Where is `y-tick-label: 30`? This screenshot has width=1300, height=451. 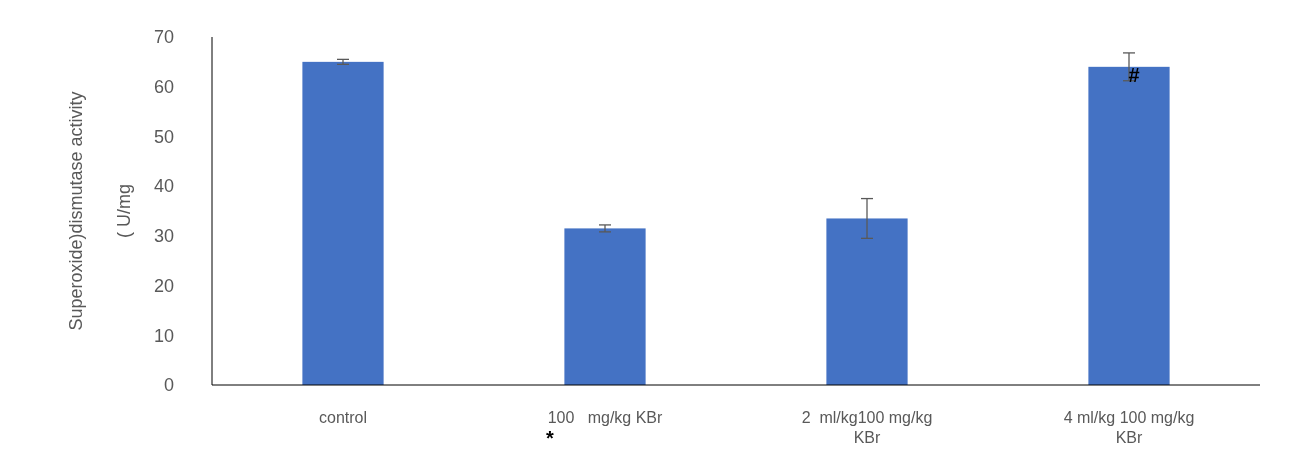 y-tick-label: 30 is located at coordinates (163, 236).